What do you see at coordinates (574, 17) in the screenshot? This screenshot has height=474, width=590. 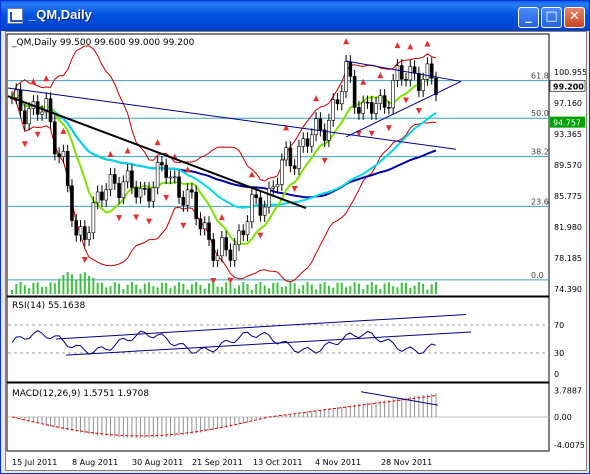 I see `close-button: ✕` at bounding box center [574, 17].